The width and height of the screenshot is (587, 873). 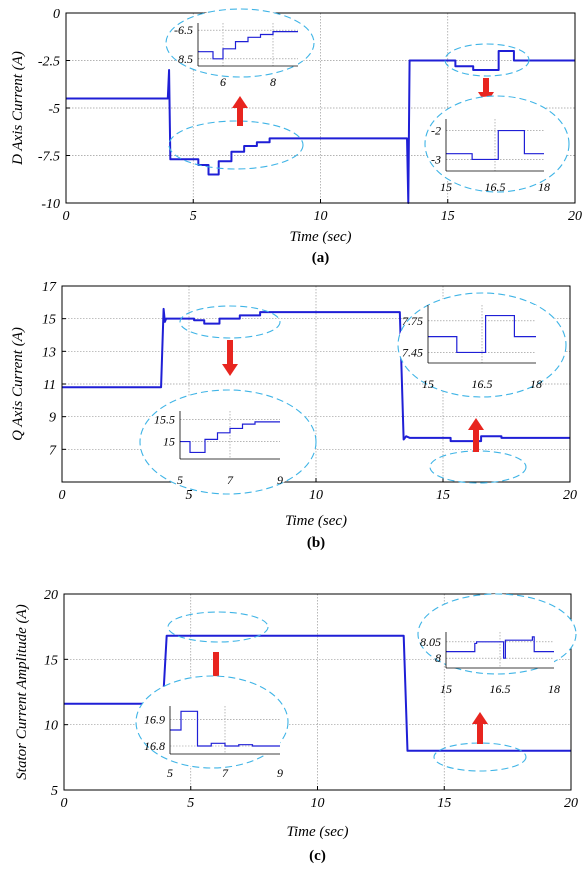 What do you see at coordinates (273, 82) in the screenshot?
I see `inset-x-tick-label-1: 8` at bounding box center [273, 82].